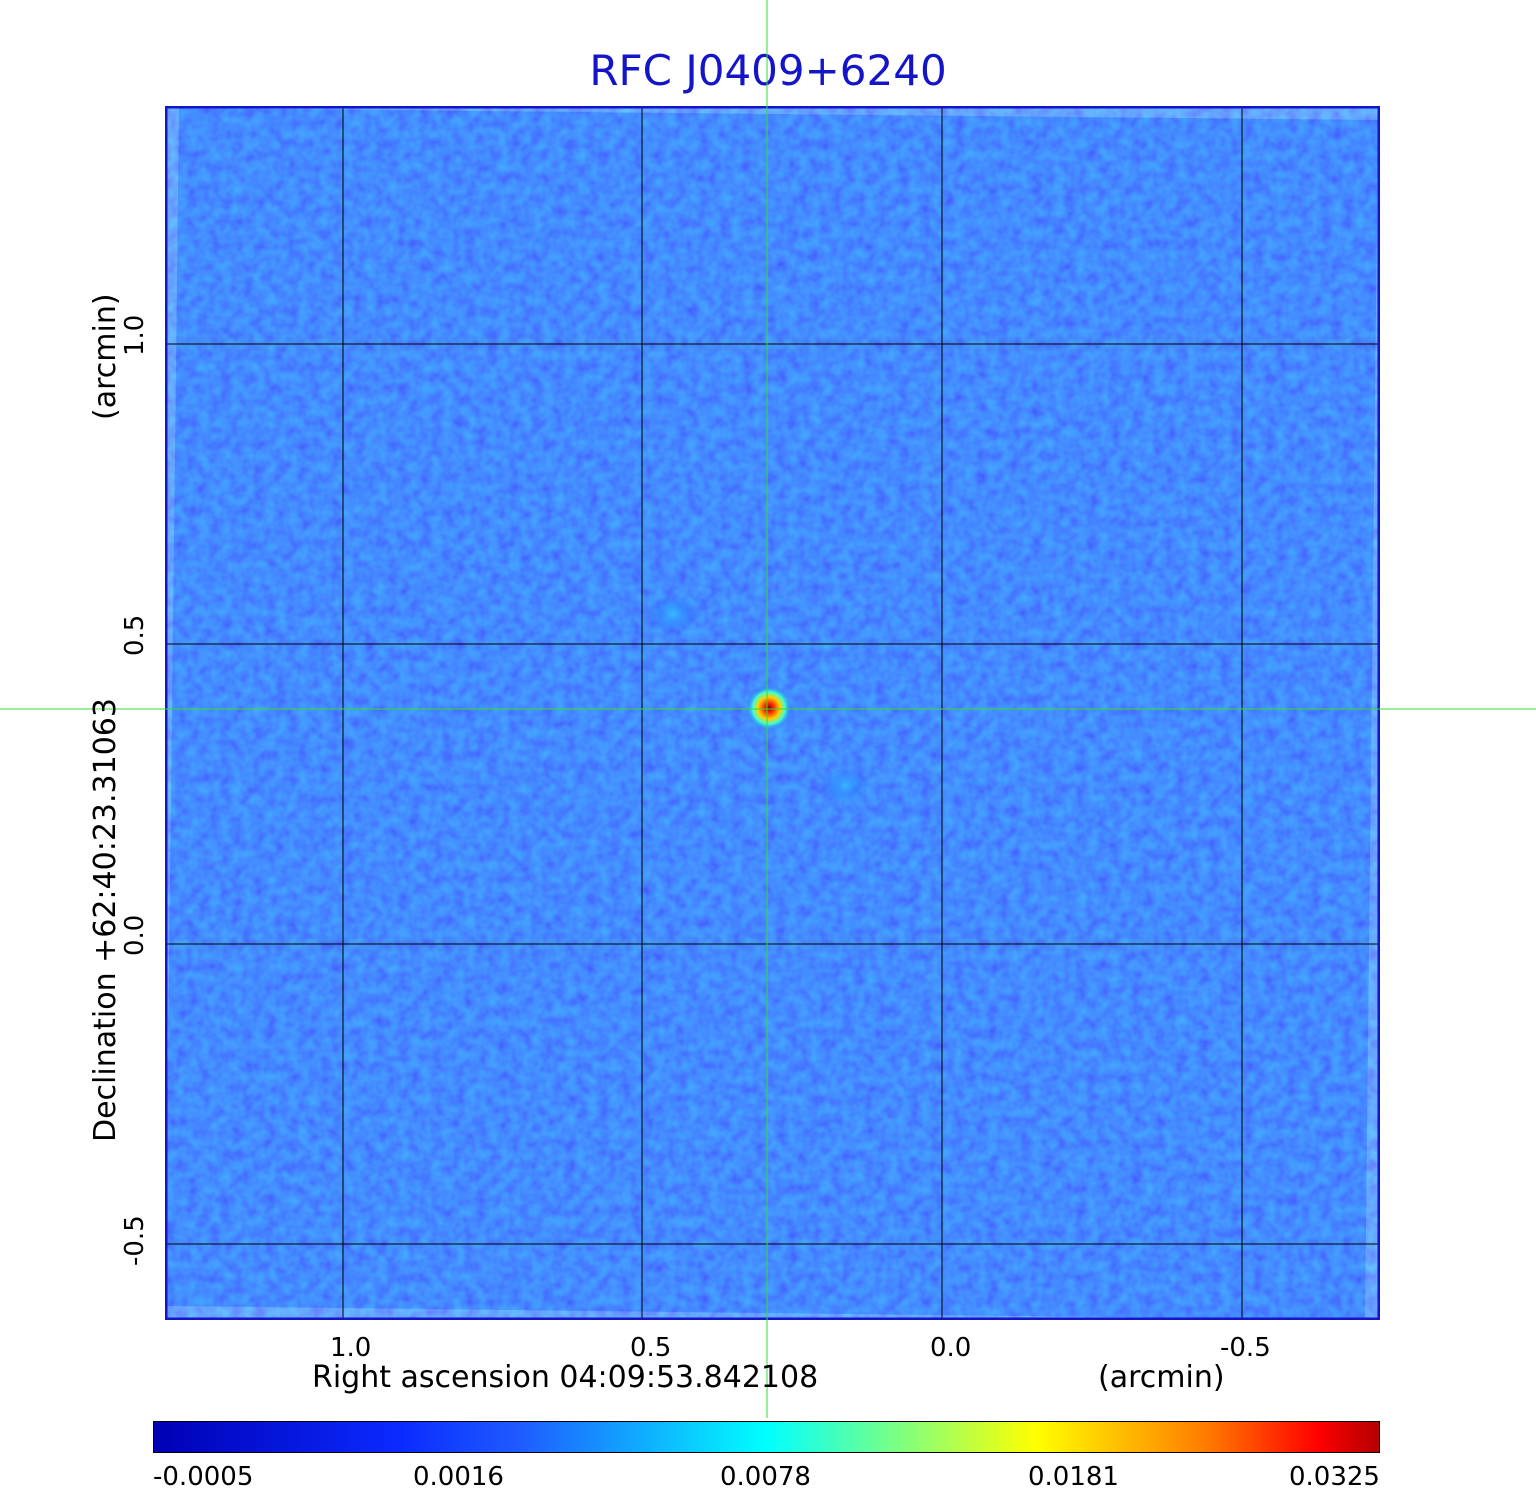  What do you see at coordinates (203, 1477) in the screenshot?
I see `colorbar-tick: -0.0005` at bounding box center [203, 1477].